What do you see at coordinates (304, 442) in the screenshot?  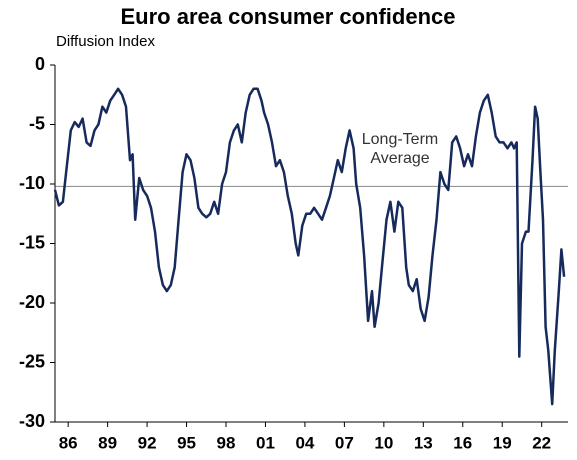 I see `x-tick-label: 04` at bounding box center [304, 442].